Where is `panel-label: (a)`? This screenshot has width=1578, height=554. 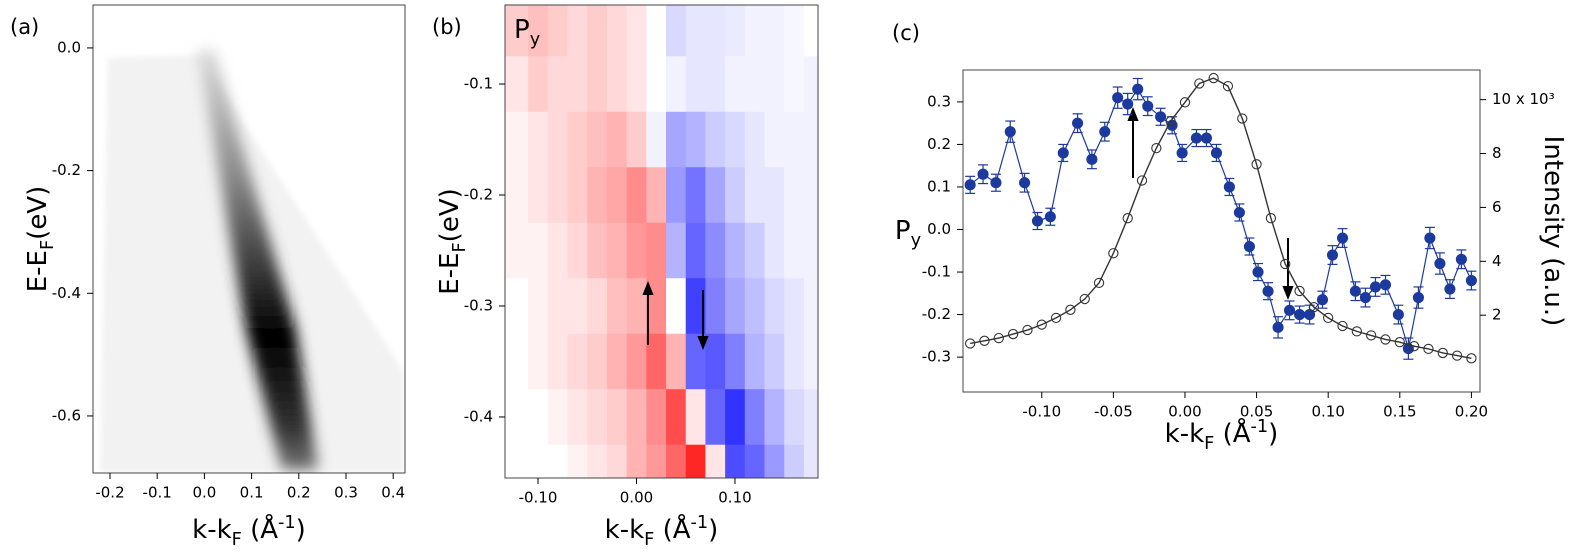 panel-label: (a) is located at coordinates (24, 27).